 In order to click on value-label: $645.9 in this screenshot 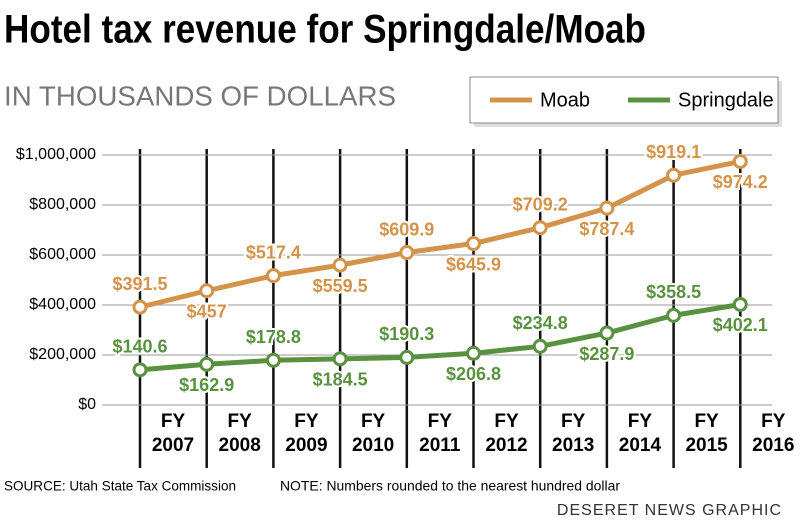, I will do `click(473, 264)`.